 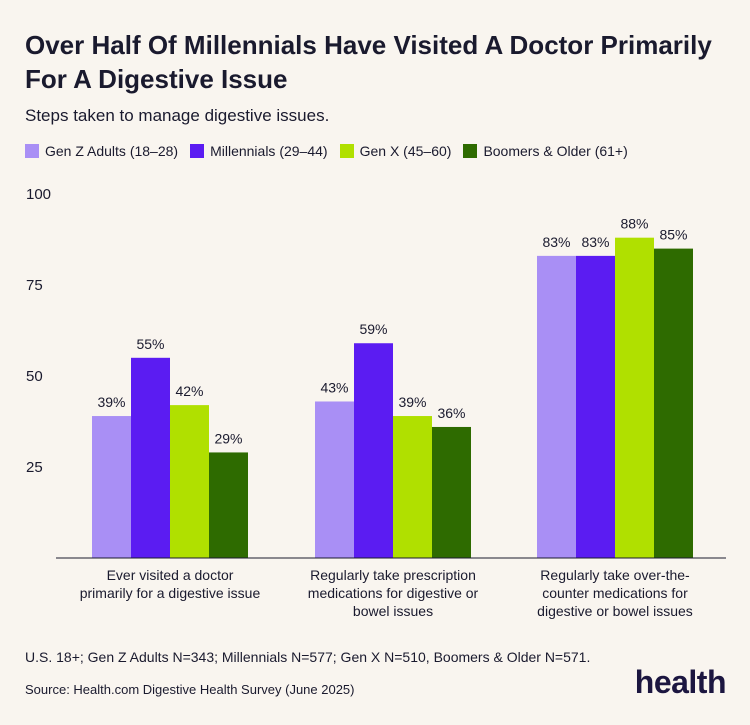 I want to click on legend-item: Gen X (45–60), so click(x=395, y=151).